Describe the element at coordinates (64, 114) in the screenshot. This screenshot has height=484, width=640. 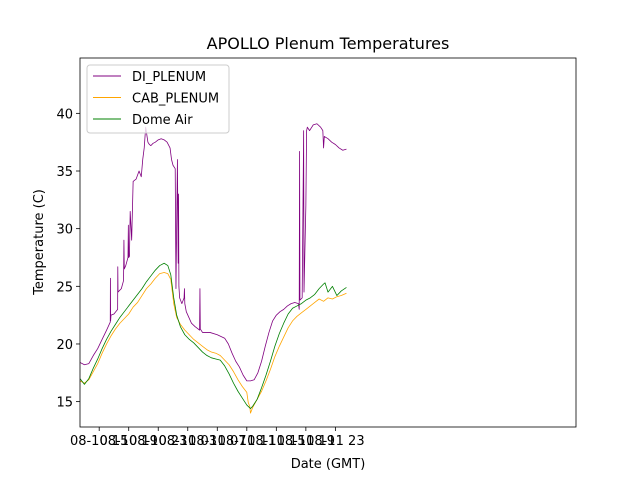
I see `y-tick-label: 40` at that location.